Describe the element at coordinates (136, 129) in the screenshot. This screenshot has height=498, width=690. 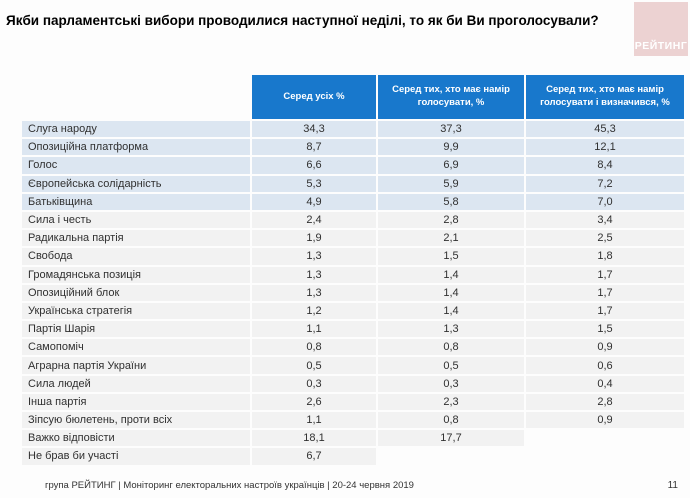
I see `party-label: Слуга народу` at that location.